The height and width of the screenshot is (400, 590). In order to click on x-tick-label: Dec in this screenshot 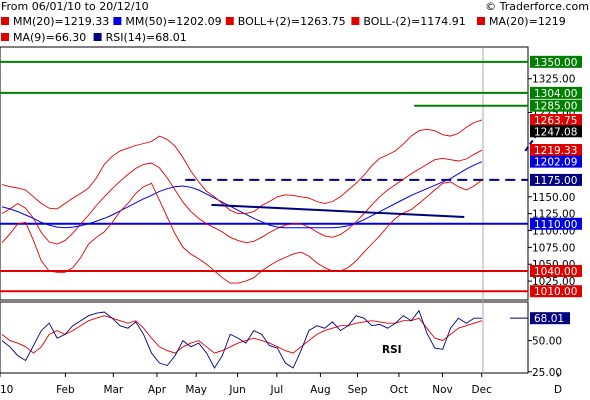, I will do `click(482, 390)`.